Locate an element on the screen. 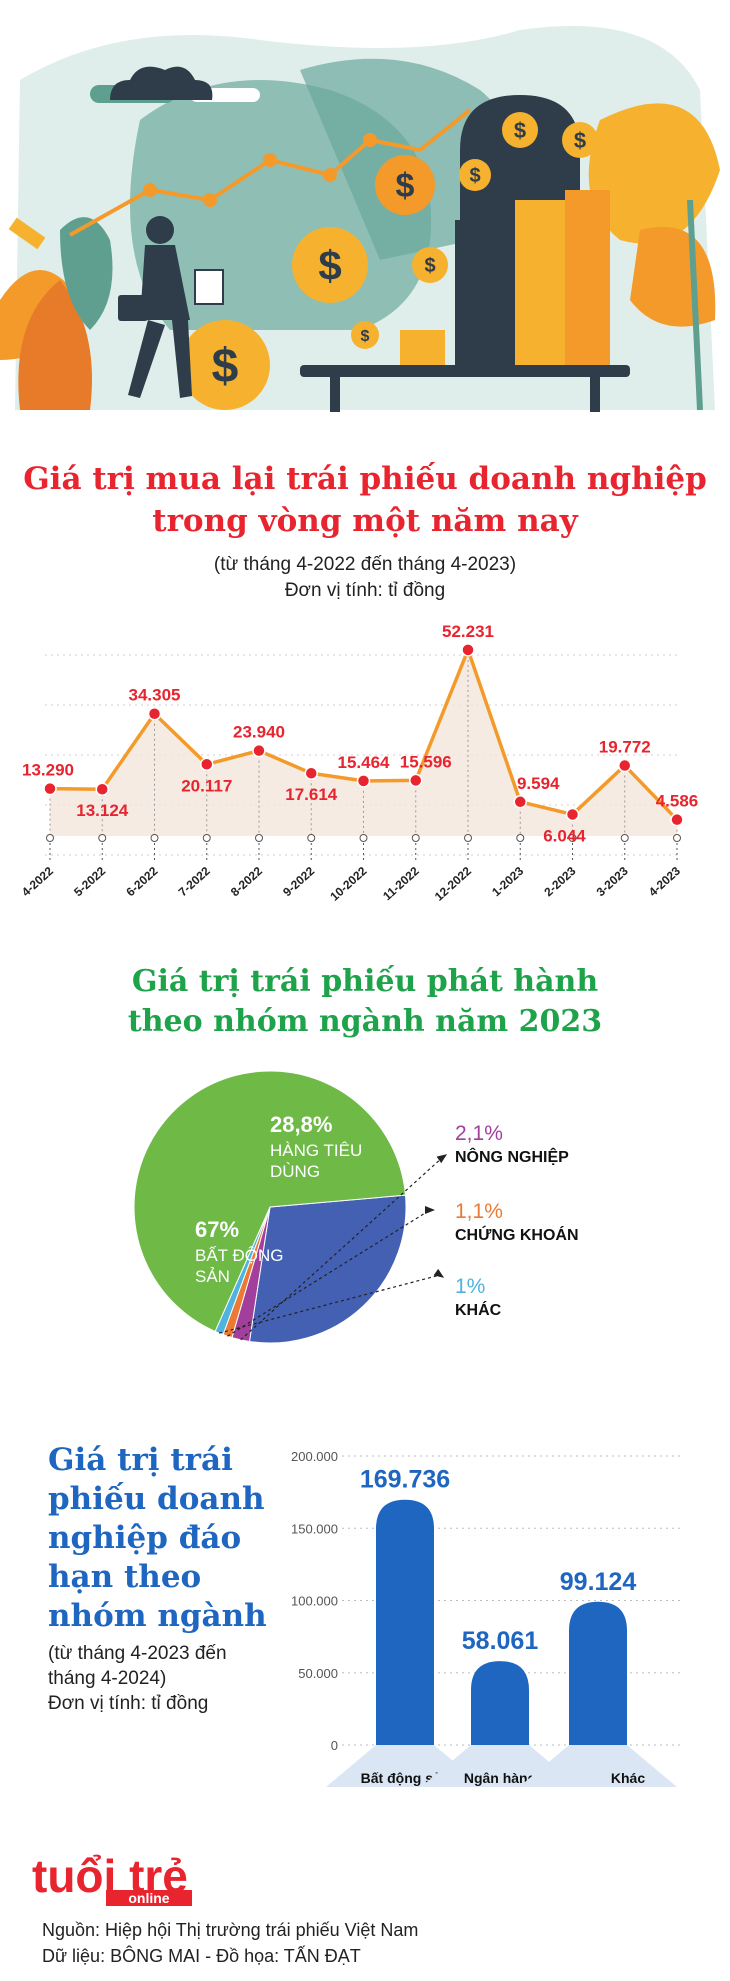  x-tick-label: 7-2022 is located at coordinates (194, 882).